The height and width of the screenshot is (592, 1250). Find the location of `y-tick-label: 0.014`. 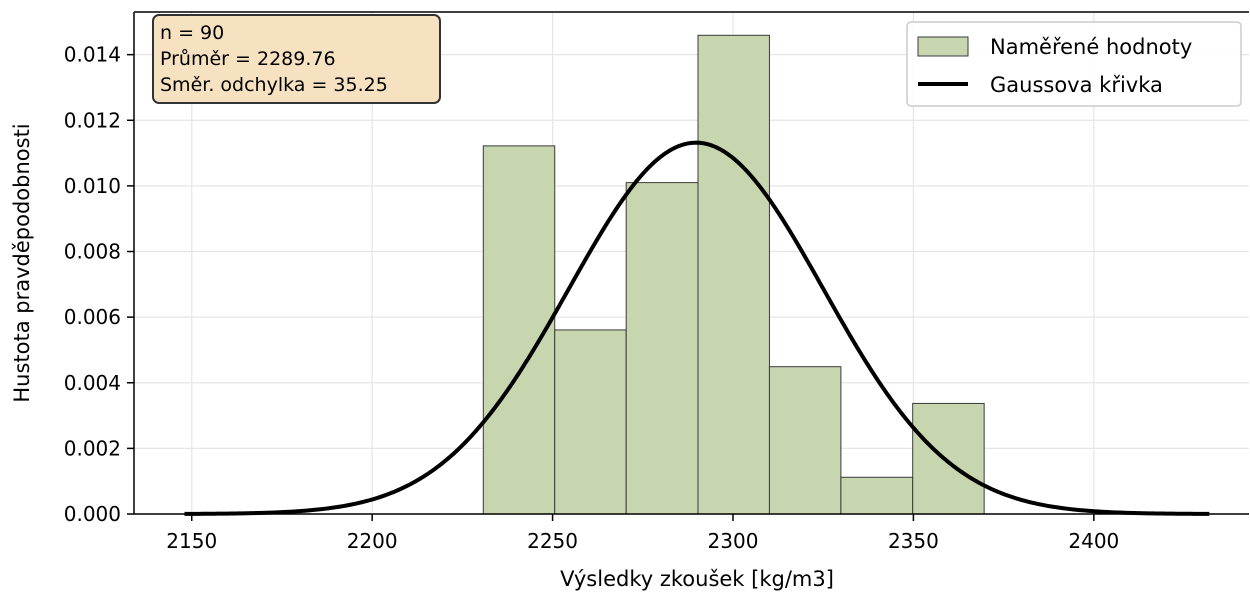

y-tick-label: 0.014 is located at coordinates (92, 55).